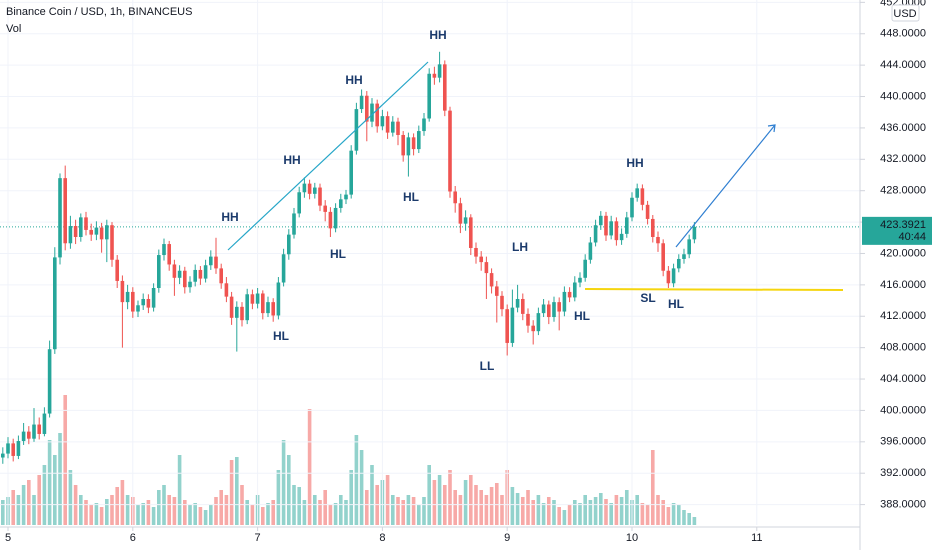  I want to click on last-price-label: 423.3921, so click(903, 225).